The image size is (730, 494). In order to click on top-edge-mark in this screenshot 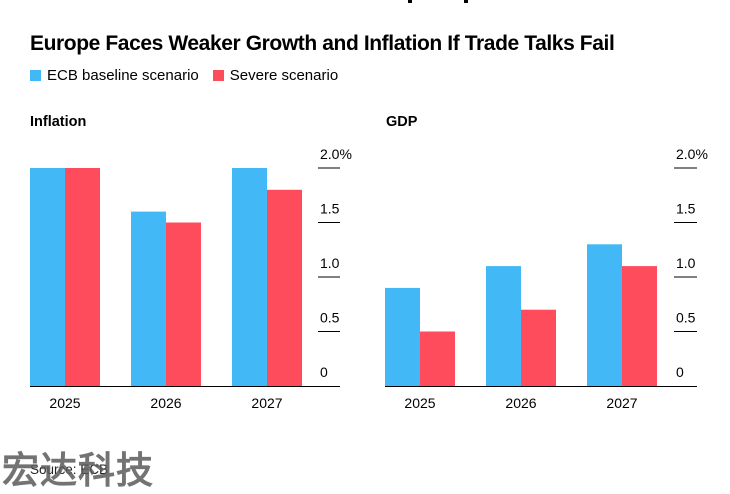, I will do `click(438, 1)`.